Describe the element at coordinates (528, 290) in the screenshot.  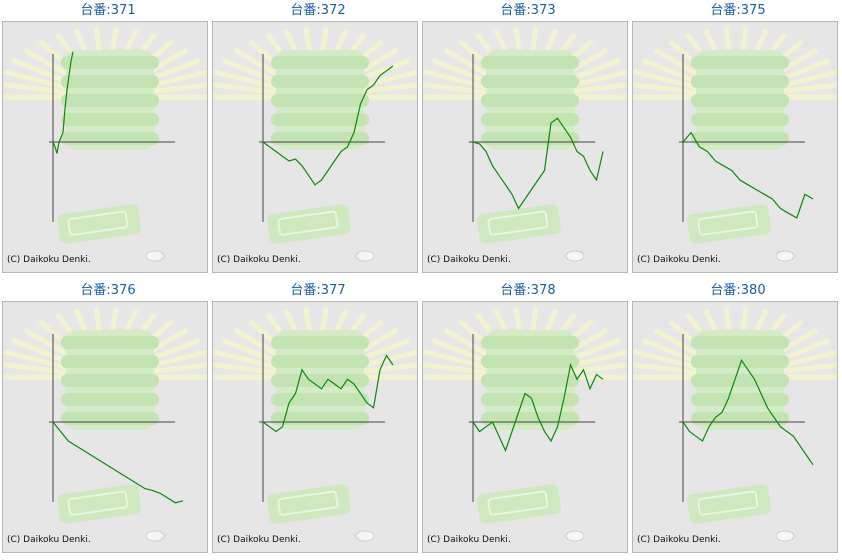
I see `panel-title: 台番:378` at that location.